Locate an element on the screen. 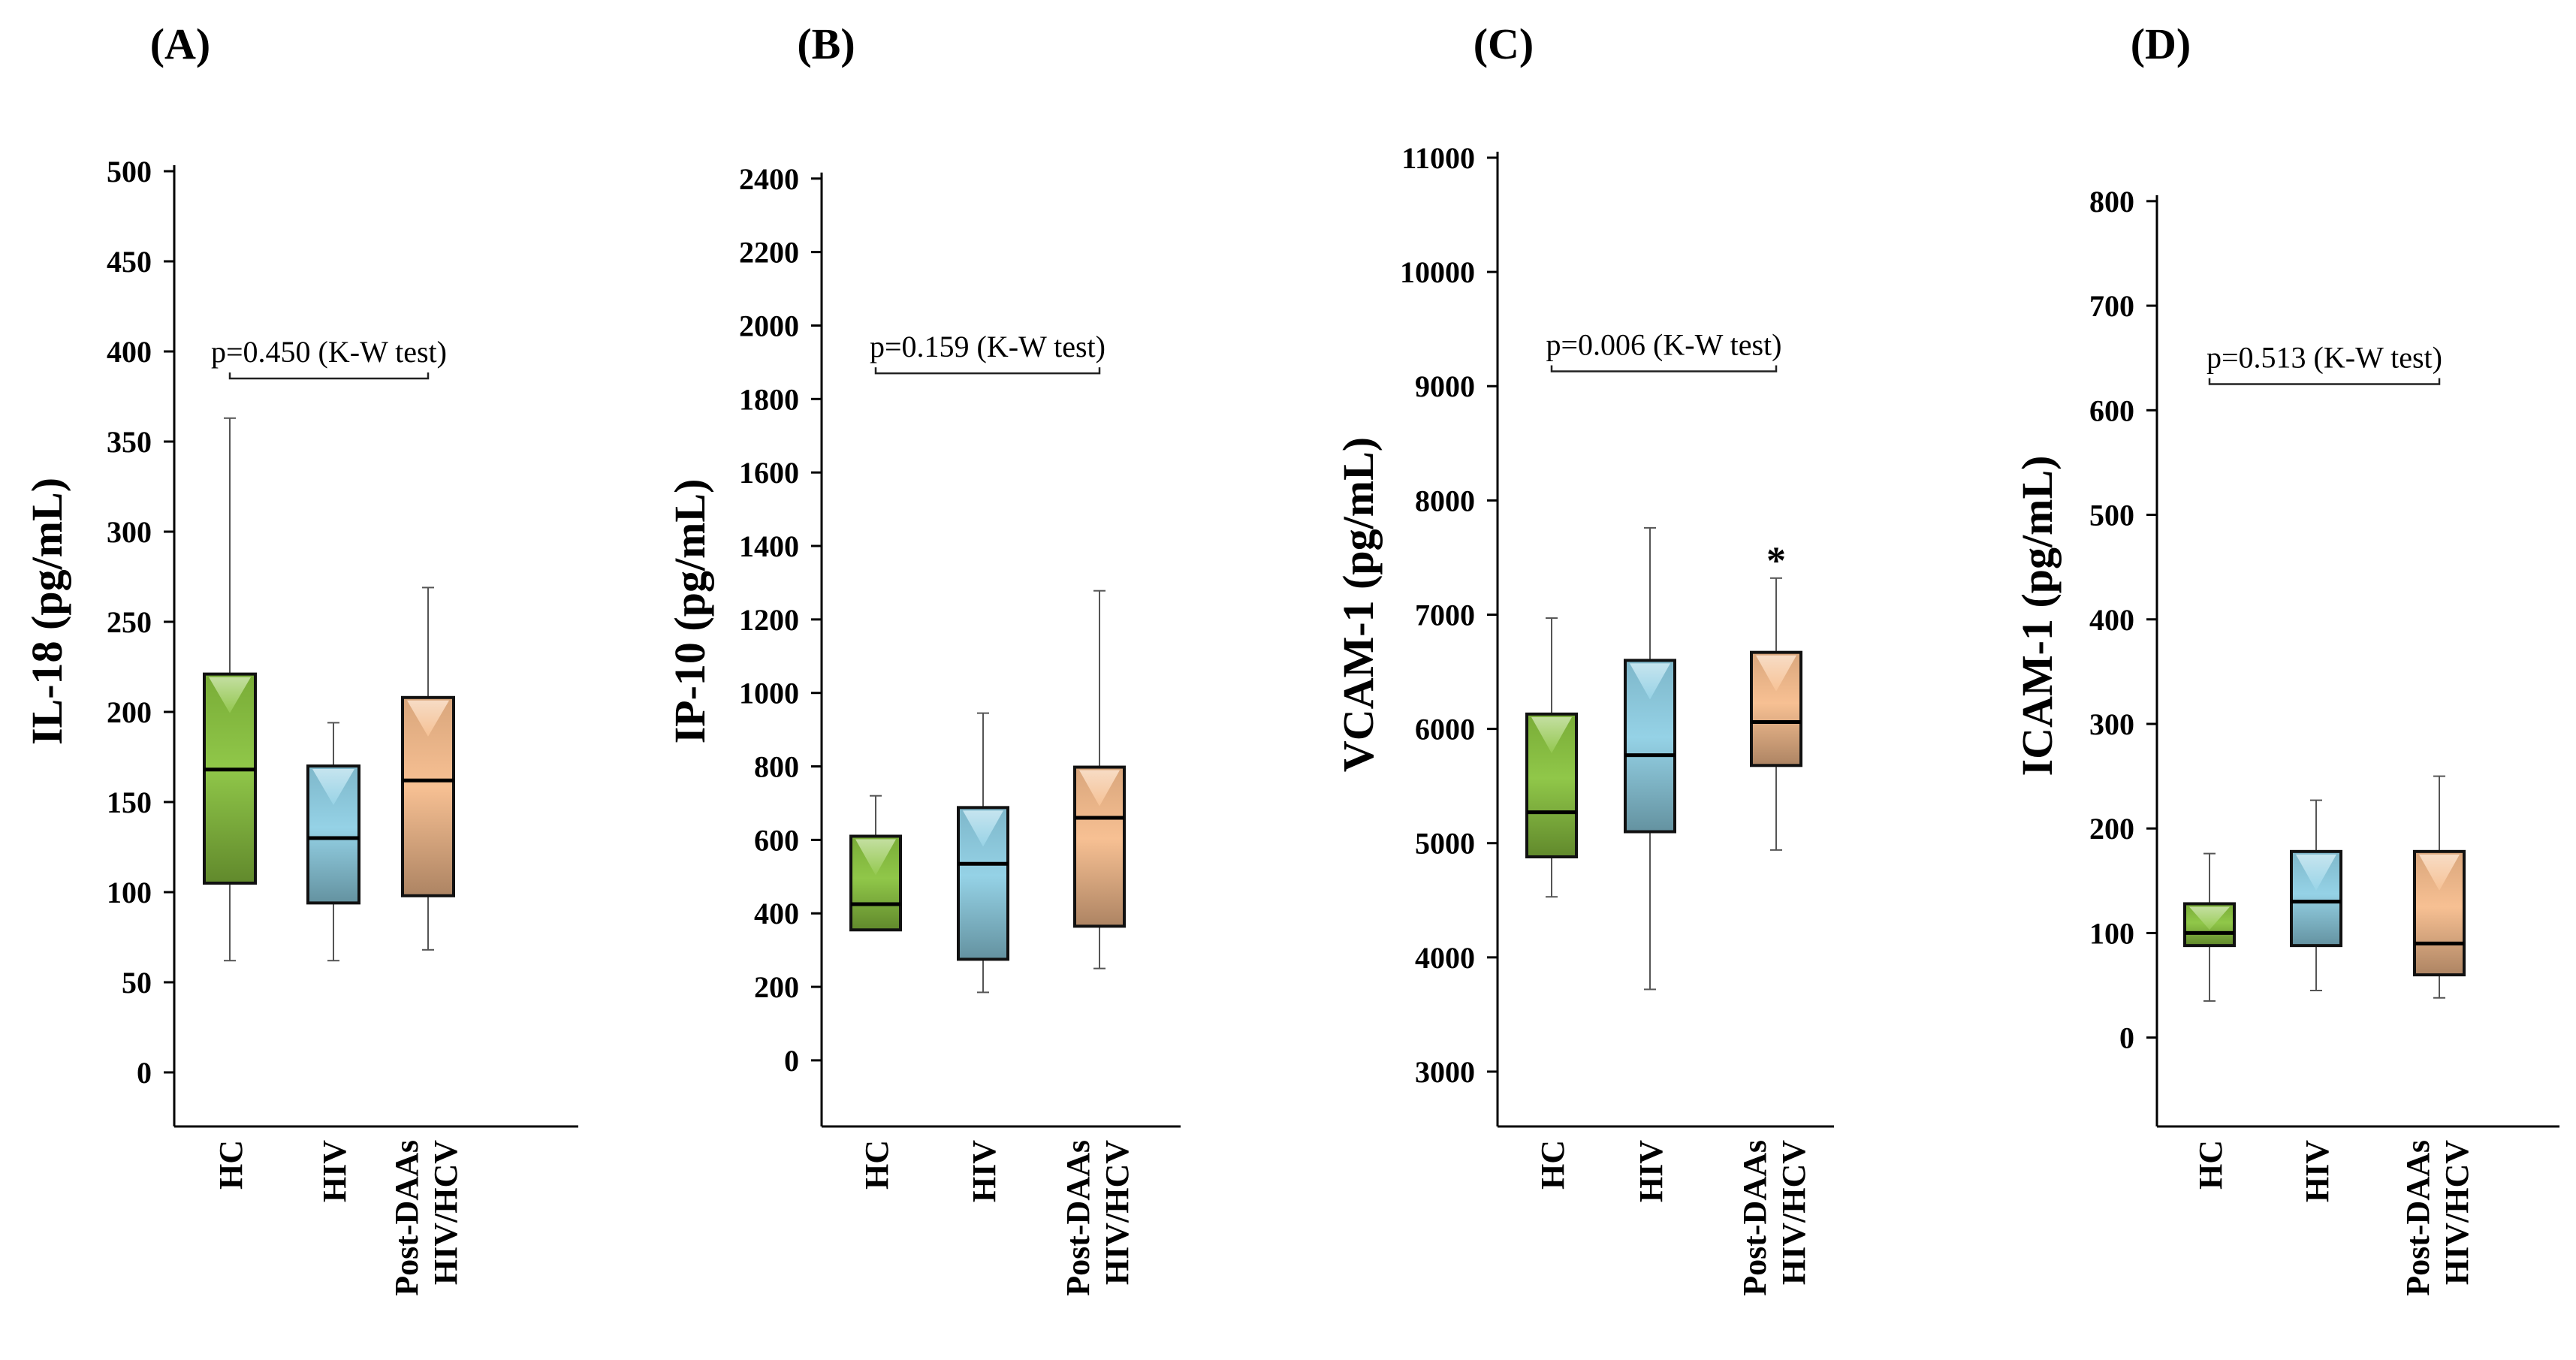  y-tick-label: 50 is located at coordinates (137, 983).